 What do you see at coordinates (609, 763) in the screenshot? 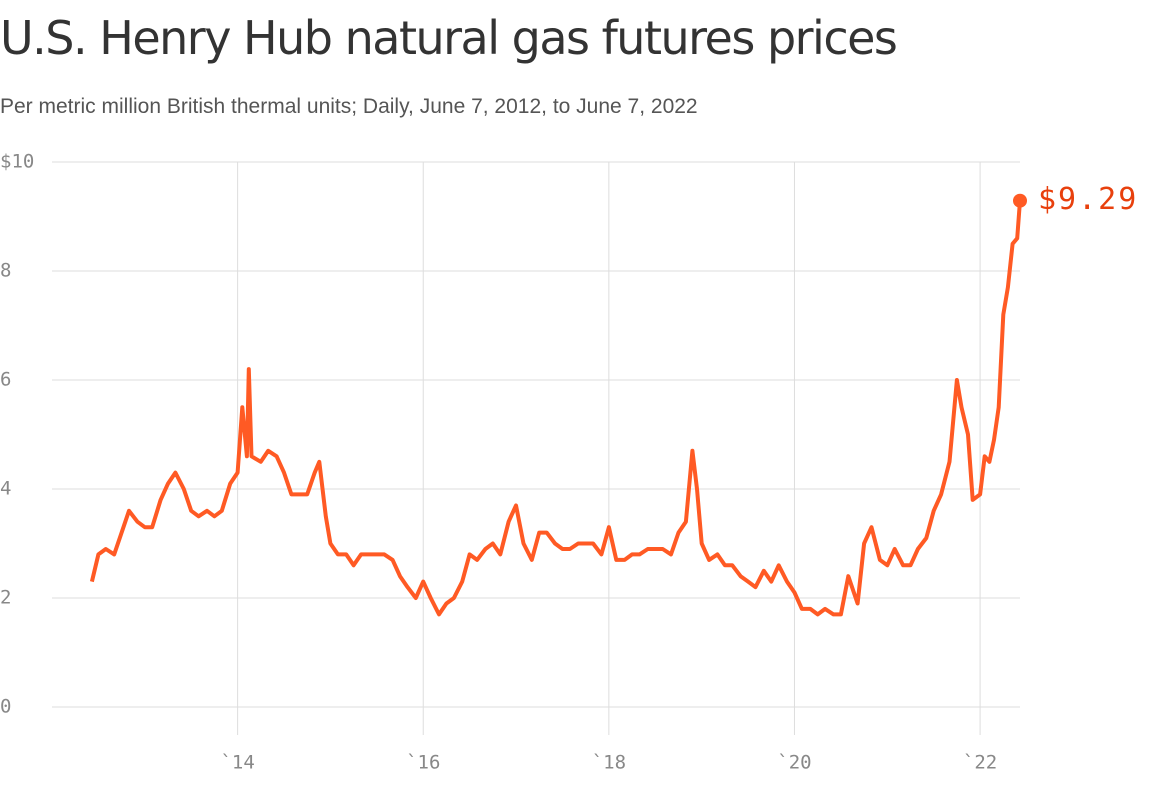
I see `x-tick-label: `18` at bounding box center [609, 763].